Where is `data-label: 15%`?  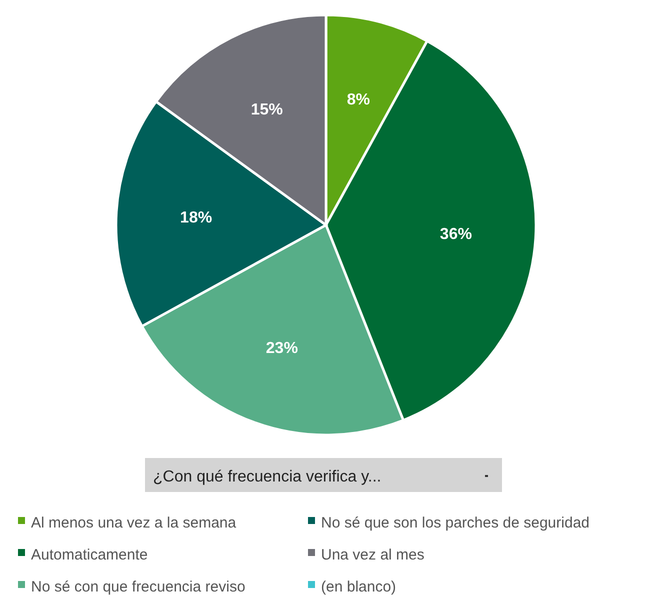
data-label: 15% is located at coordinates (266, 110).